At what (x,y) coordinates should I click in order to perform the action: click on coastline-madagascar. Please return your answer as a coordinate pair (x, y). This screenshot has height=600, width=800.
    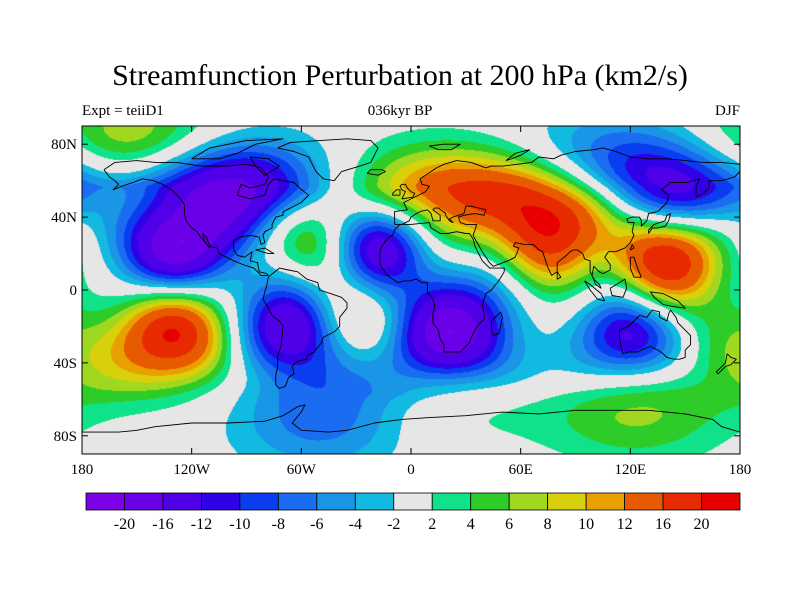
    Looking at the image, I should click on (496, 324).